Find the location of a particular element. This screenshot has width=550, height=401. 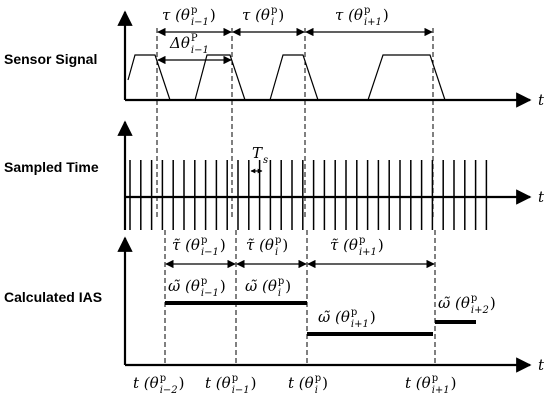

math-part: T is located at coordinates (257, 153).